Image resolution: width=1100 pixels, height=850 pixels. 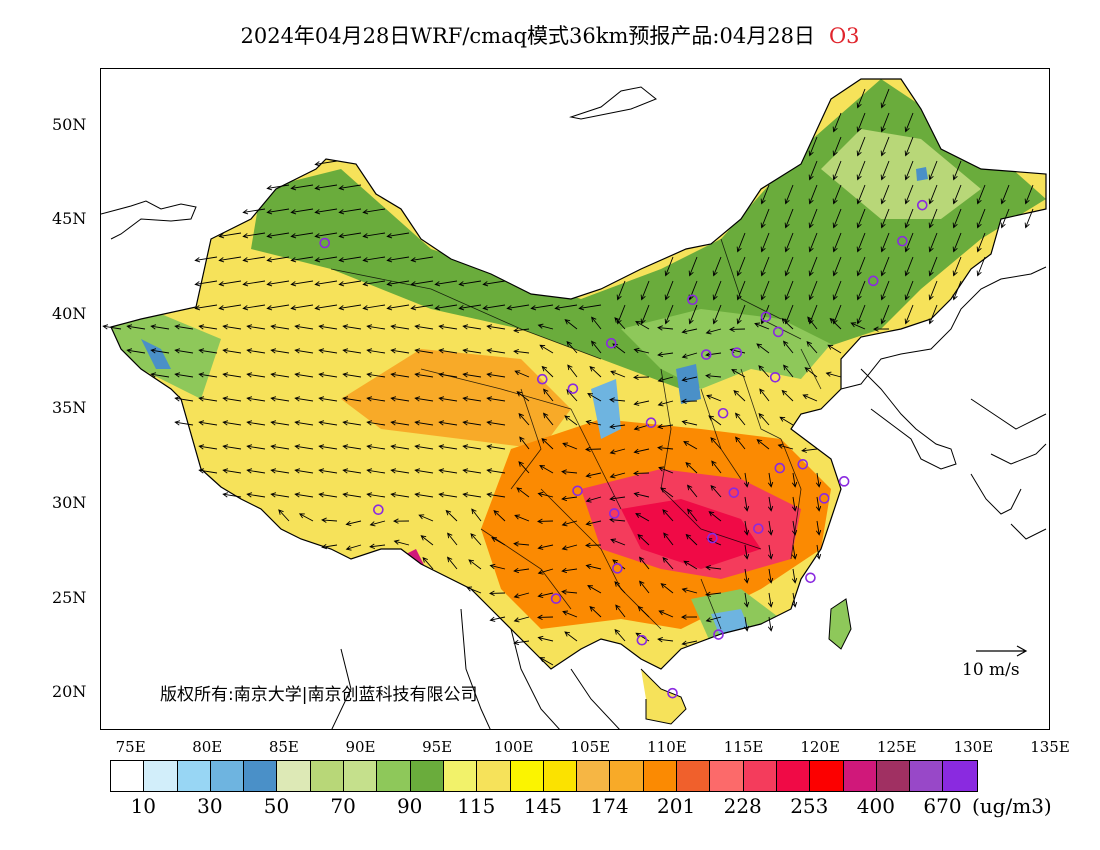 What do you see at coordinates (143, 806) in the screenshot?
I see `colorbar-tick-label: 10` at bounding box center [143, 806].